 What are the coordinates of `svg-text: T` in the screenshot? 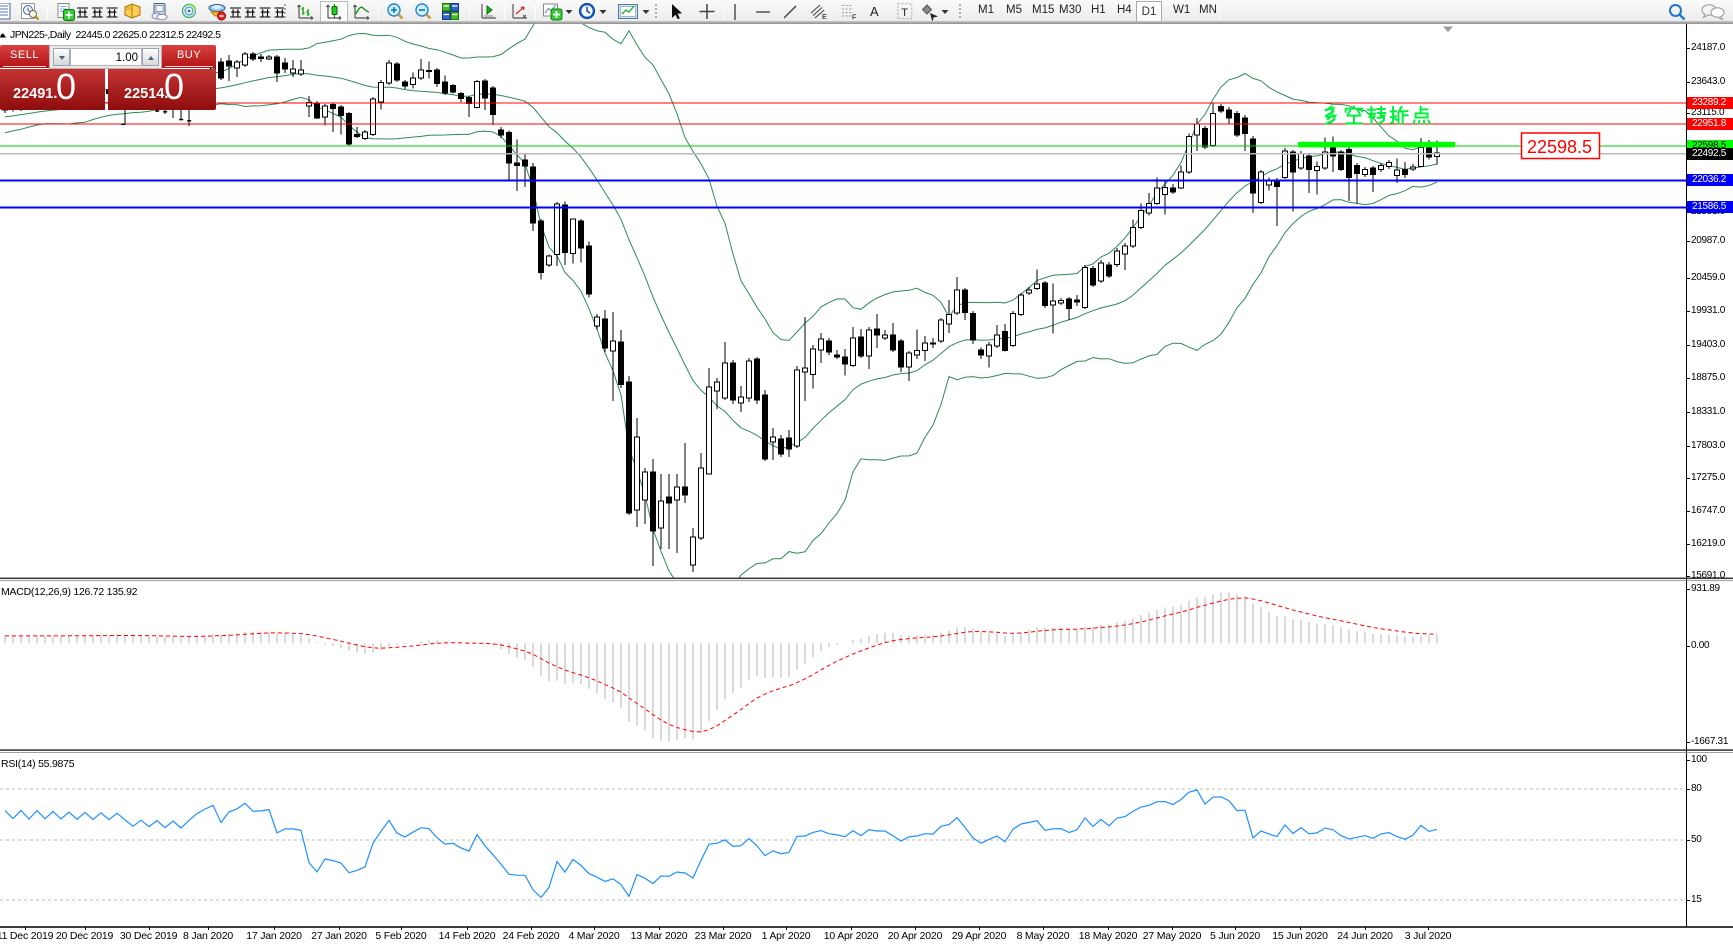 It's located at (904, 13).